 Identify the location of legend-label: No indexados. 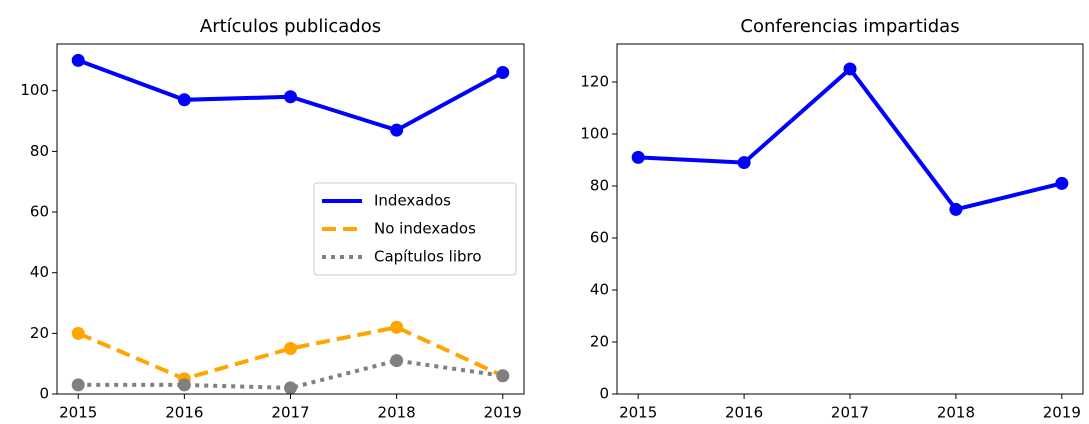
(425, 229).